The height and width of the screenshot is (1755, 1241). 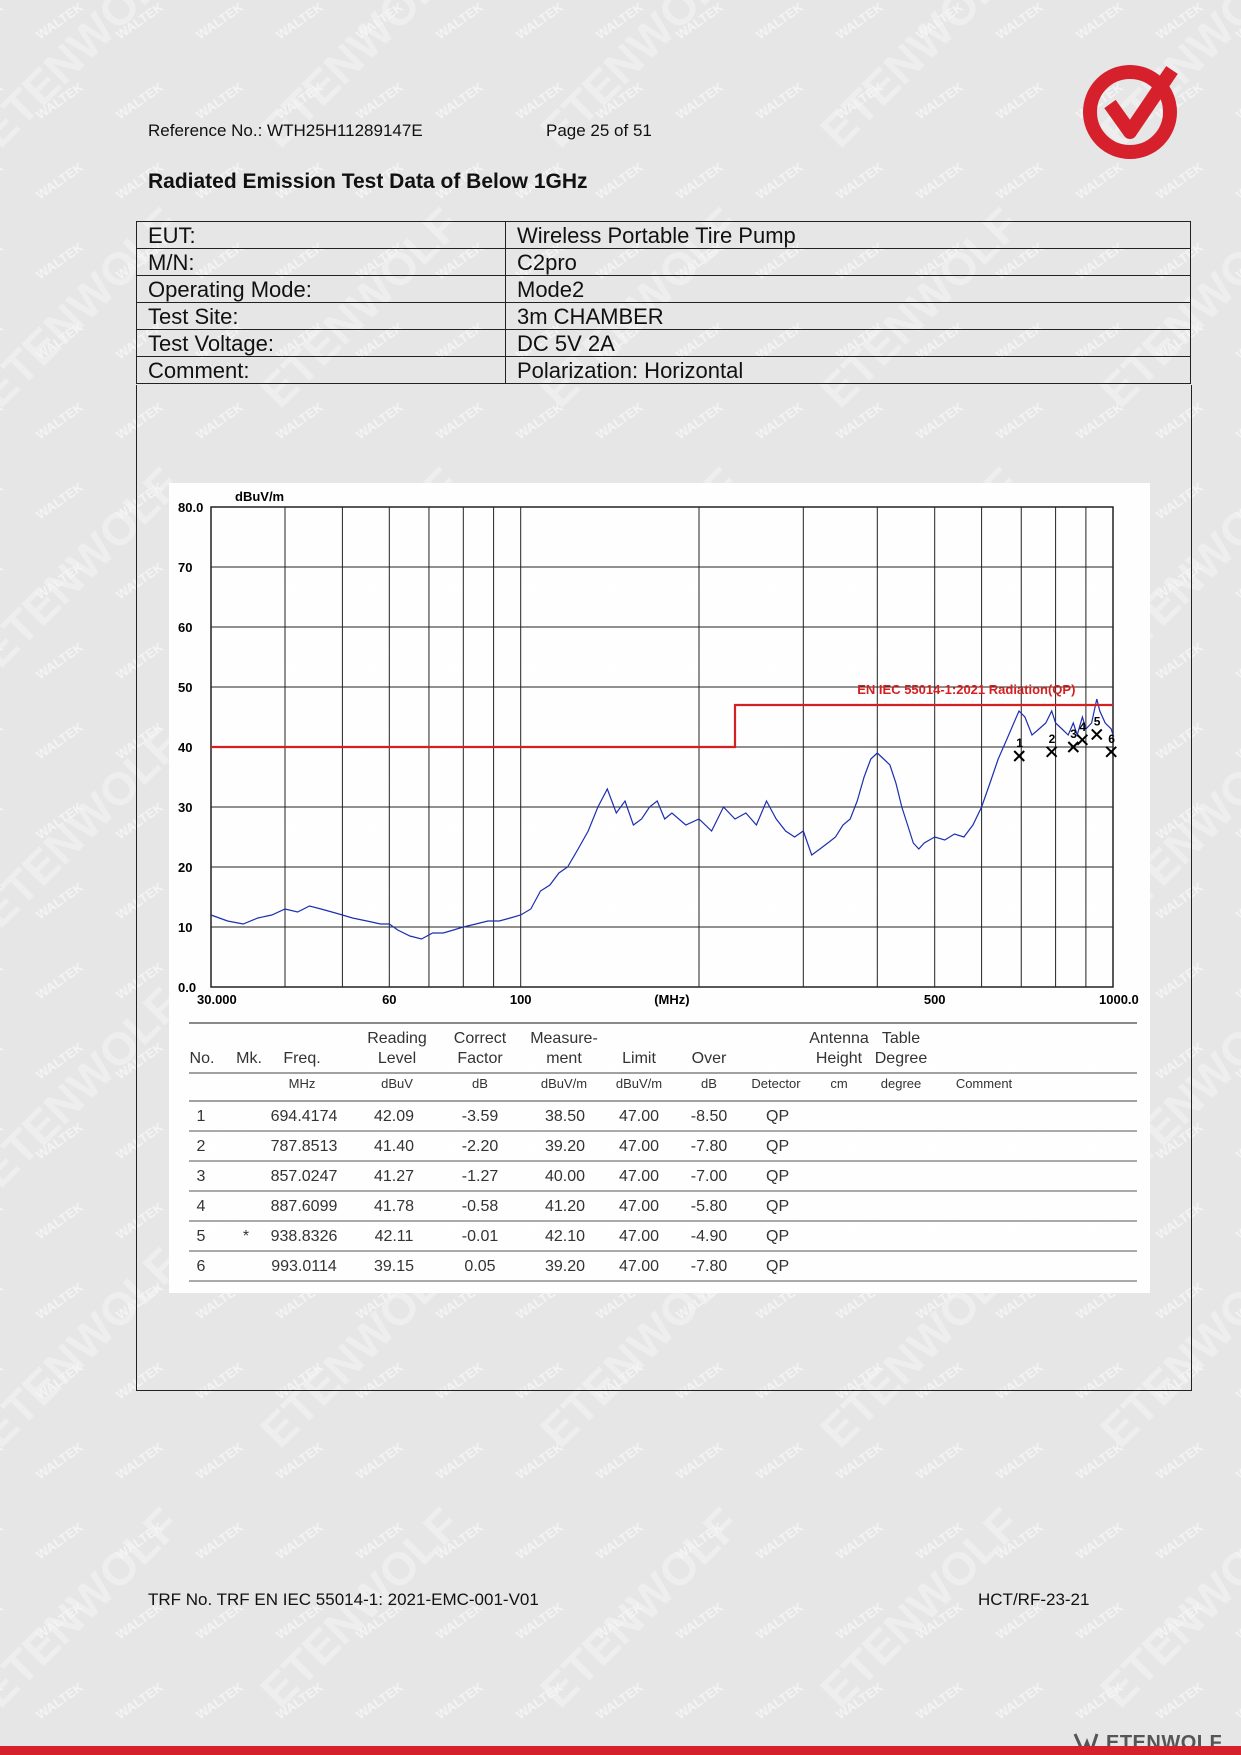 I want to click on table-header-l1: Reading, so click(x=397, y=1038).